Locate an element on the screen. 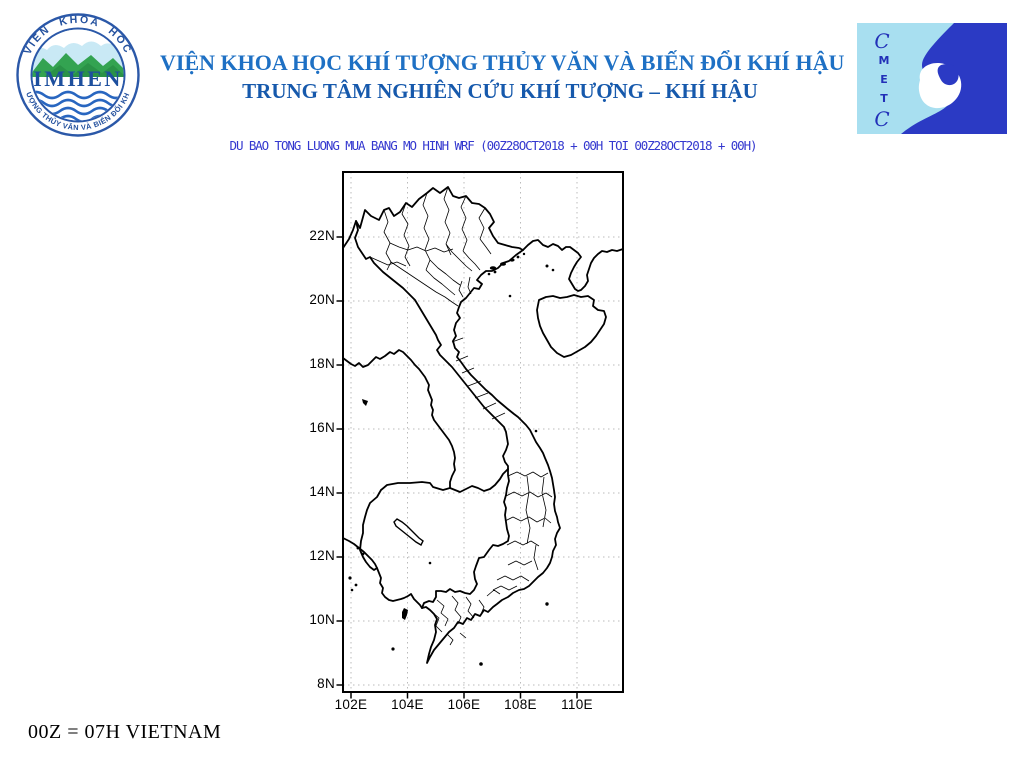 This screenshot has width=1024, height=768. mountains-front-shape is located at coordinates (84, 70).